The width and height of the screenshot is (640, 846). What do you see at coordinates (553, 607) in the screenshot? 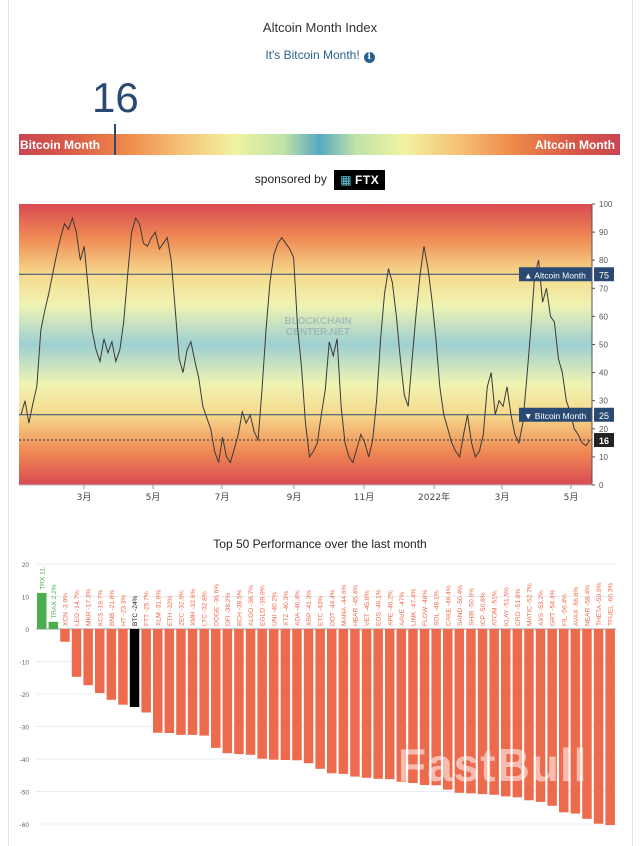
I see `data-label: GRT -54.4%` at bounding box center [553, 607].